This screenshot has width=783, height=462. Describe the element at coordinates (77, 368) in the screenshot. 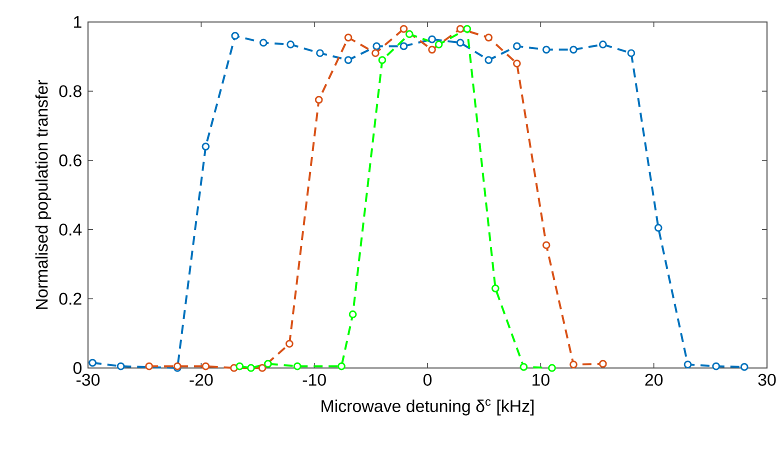

I see `y-tick-label: 0` at that location.